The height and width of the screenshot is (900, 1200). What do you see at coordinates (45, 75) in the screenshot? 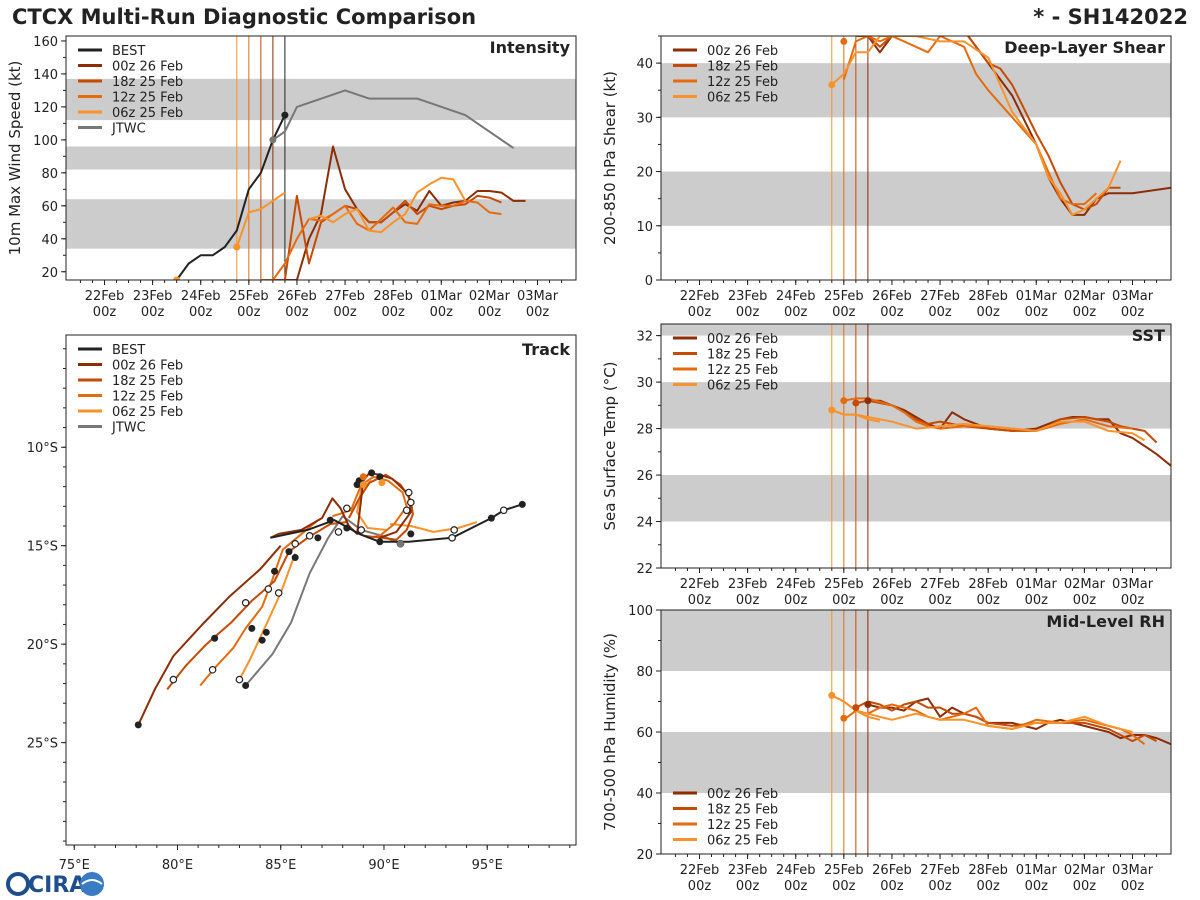
I see `y-tick-label: 140` at bounding box center [45, 75].